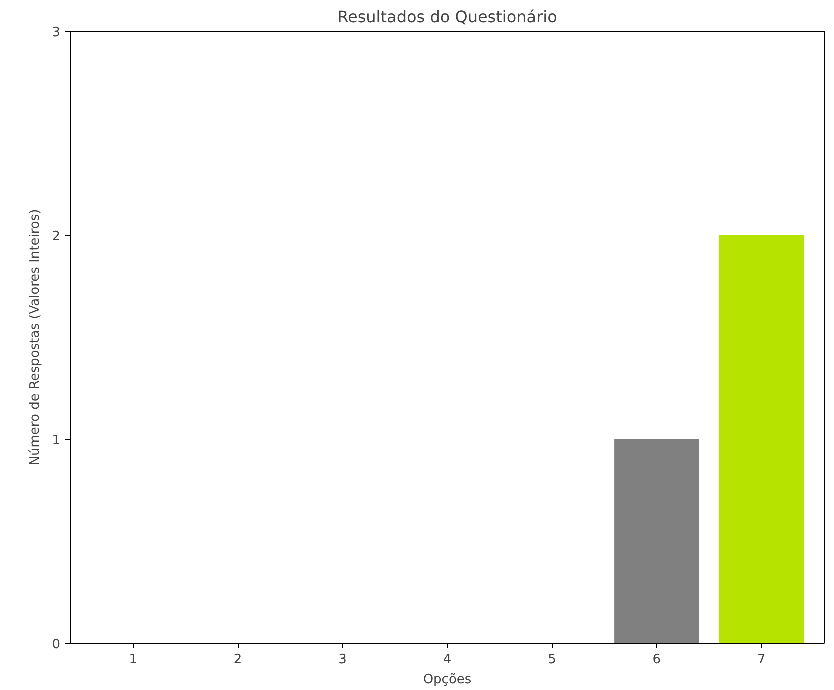 This screenshot has height=690, width=834. Describe the element at coordinates (238, 660) in the screenshot. I see `x-tick-label: 2` at that location.